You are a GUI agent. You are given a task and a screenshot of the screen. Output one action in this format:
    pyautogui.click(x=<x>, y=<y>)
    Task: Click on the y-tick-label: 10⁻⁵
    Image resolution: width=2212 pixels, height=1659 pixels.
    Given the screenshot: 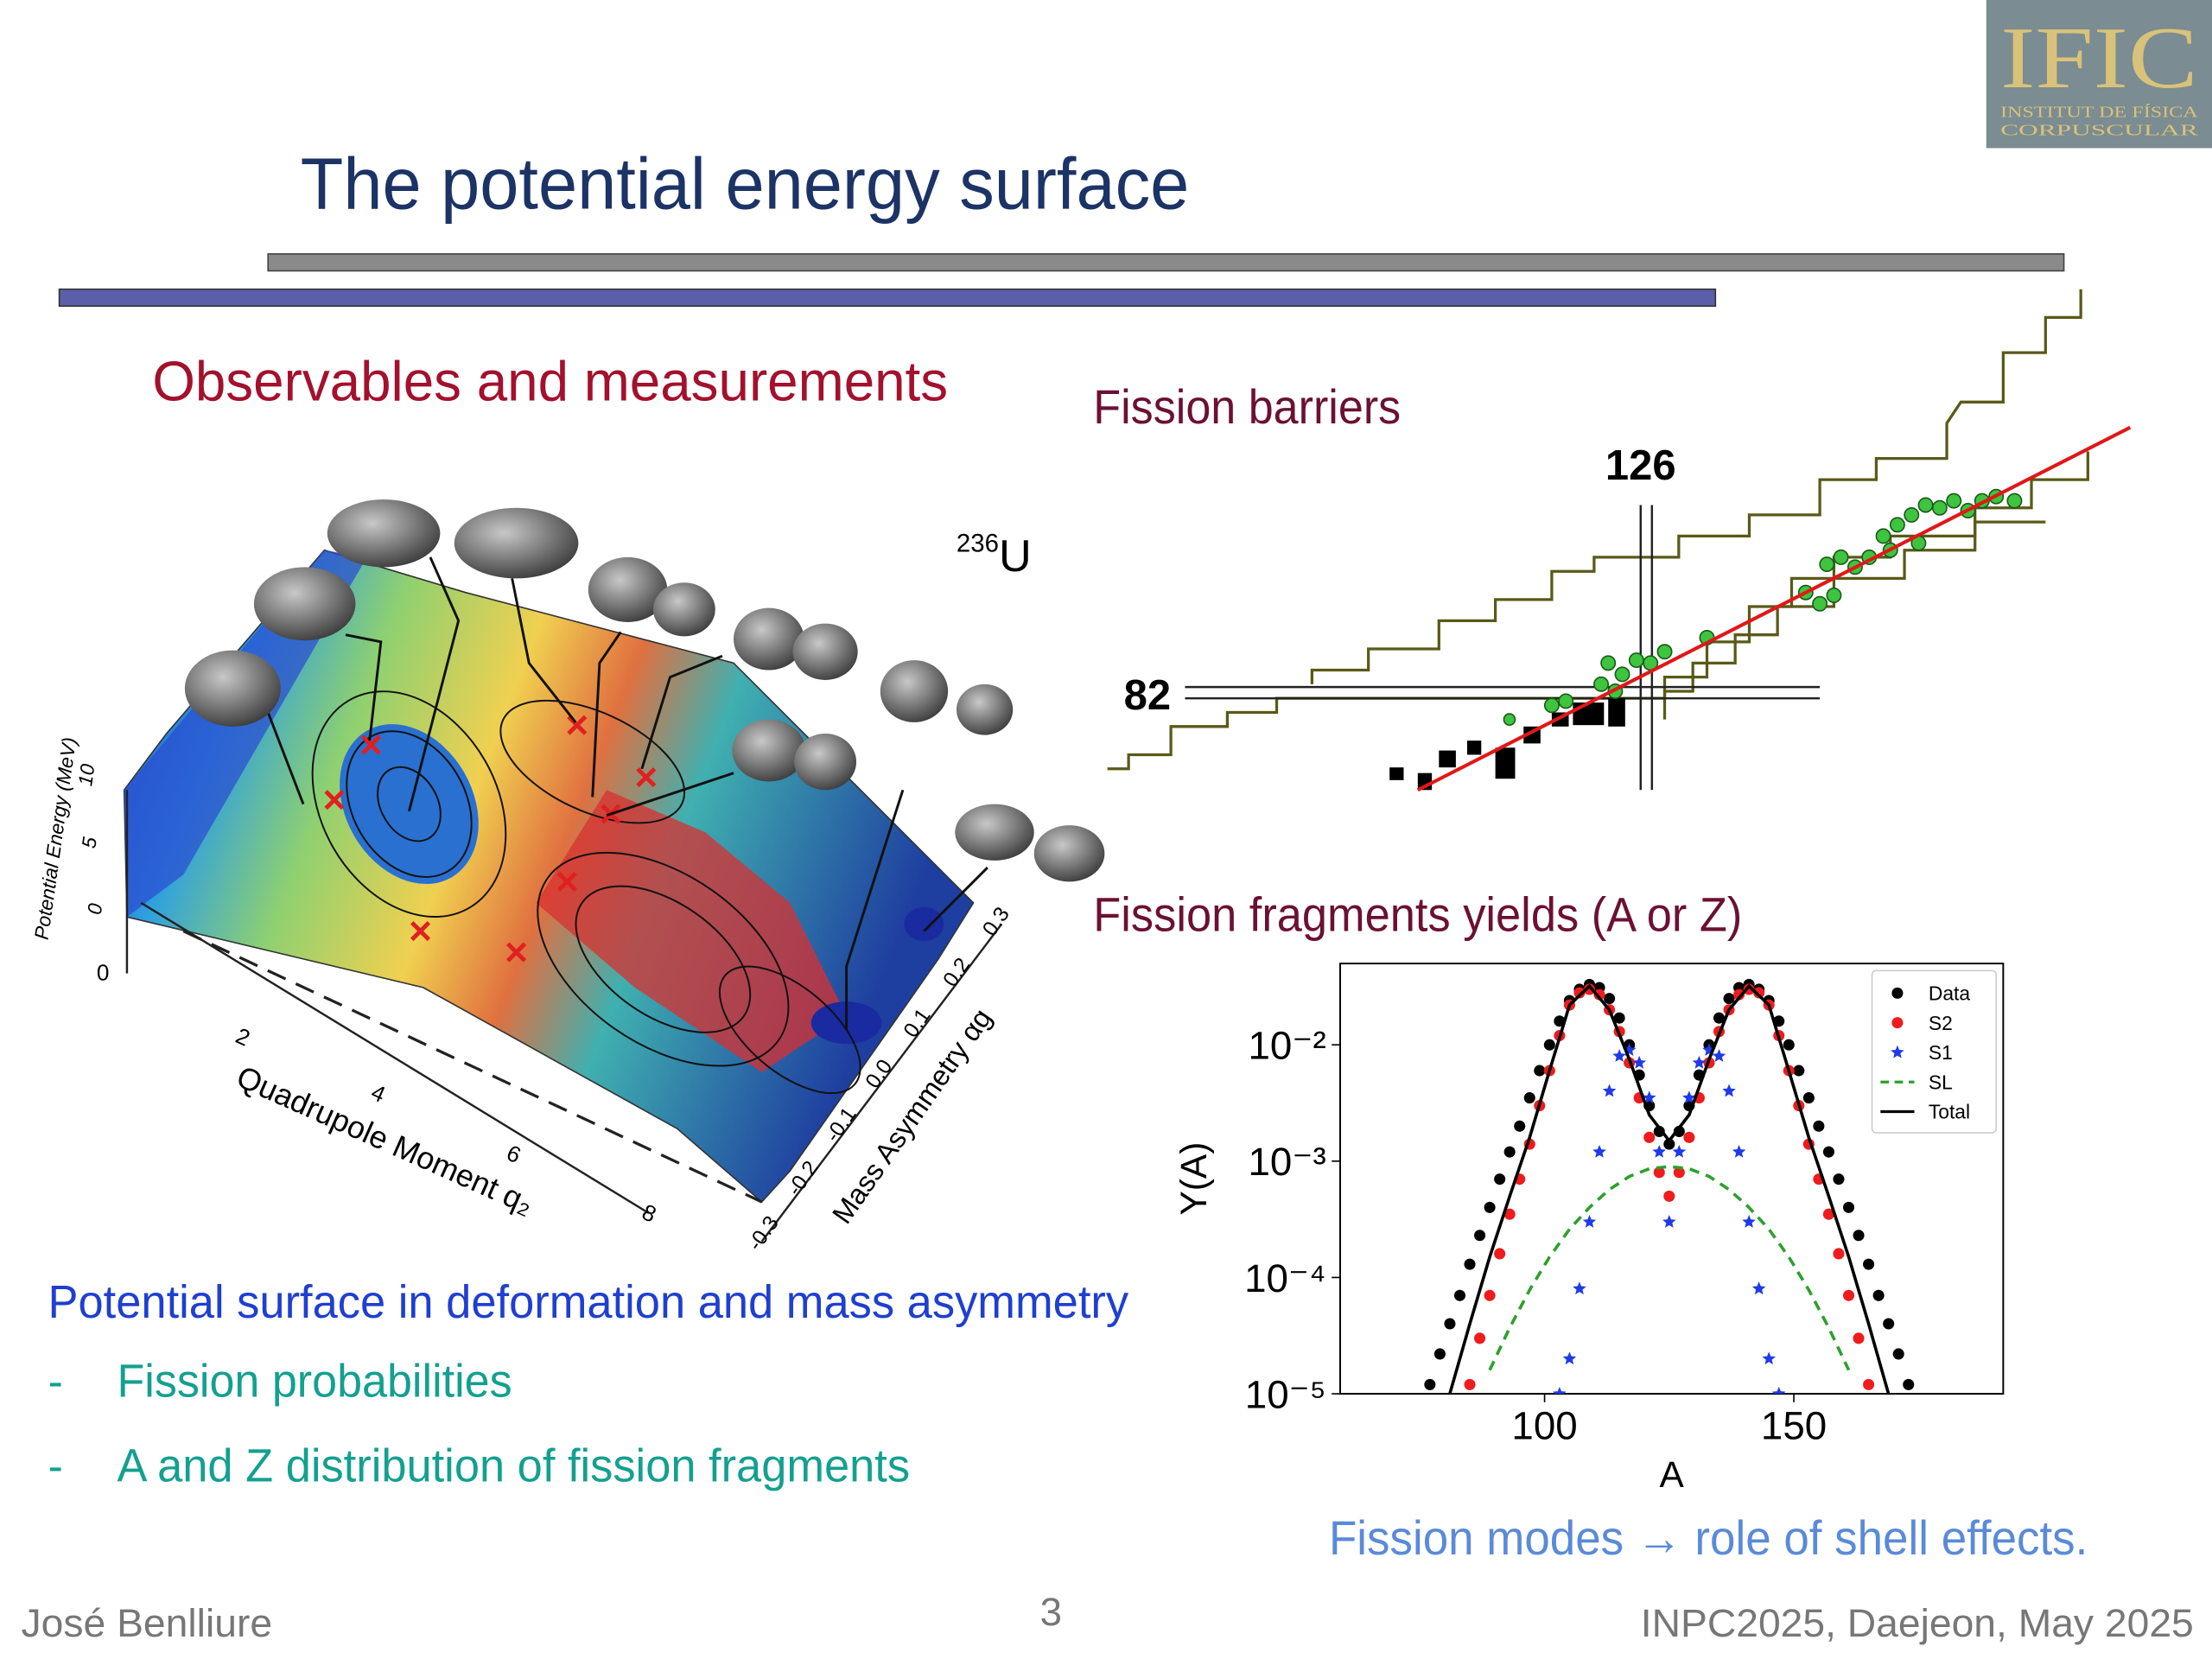 What is the action you would take?
    pyautogui.click(x=1285, y=1394)
    